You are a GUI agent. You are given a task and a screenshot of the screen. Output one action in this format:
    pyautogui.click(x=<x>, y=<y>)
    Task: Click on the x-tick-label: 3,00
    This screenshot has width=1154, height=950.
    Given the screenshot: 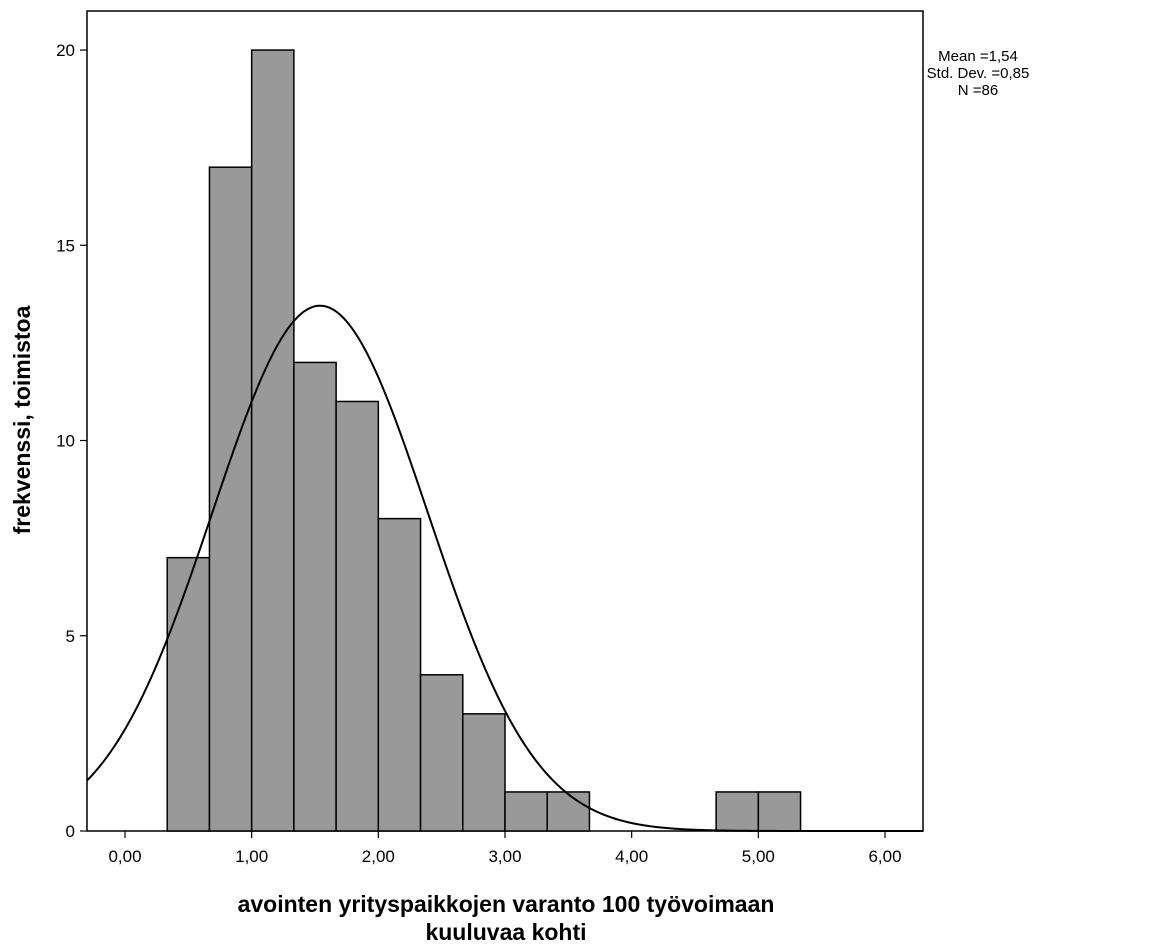 What is the action you would take?
    pyautogui.click(x=504, y=856)
    